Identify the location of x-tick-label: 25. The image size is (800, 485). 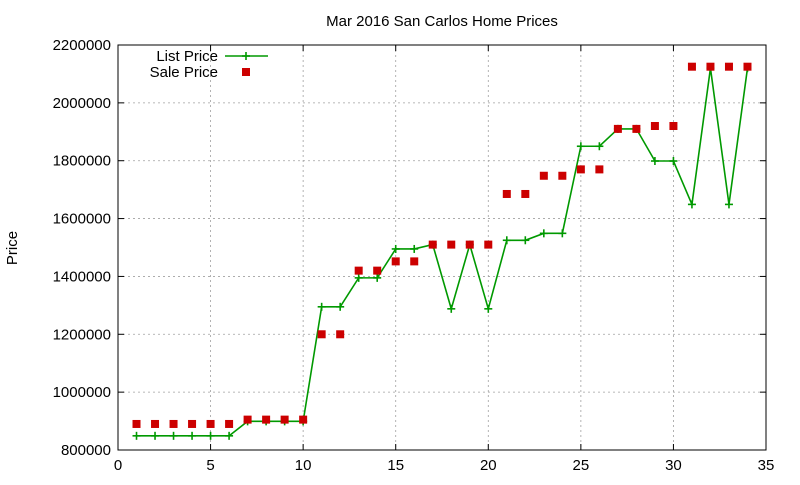
(581, 465).